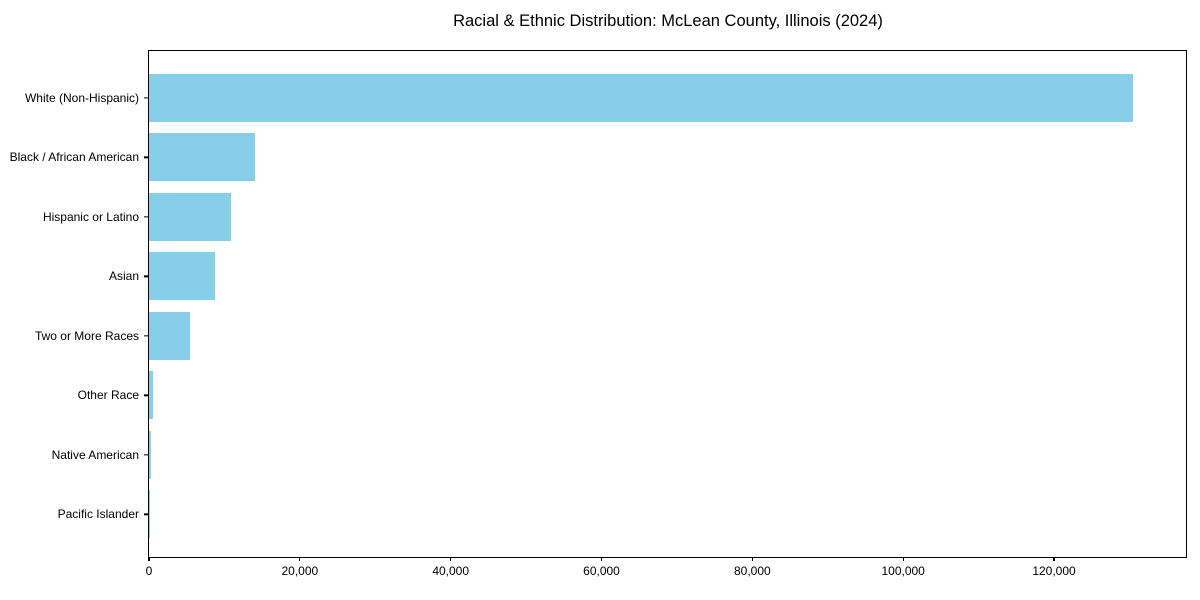 The image size is (1200, 600). Describe the element at coordinates (86, 335) in the screenshot. I see `y-tick-label: Two or More Races` at that location.